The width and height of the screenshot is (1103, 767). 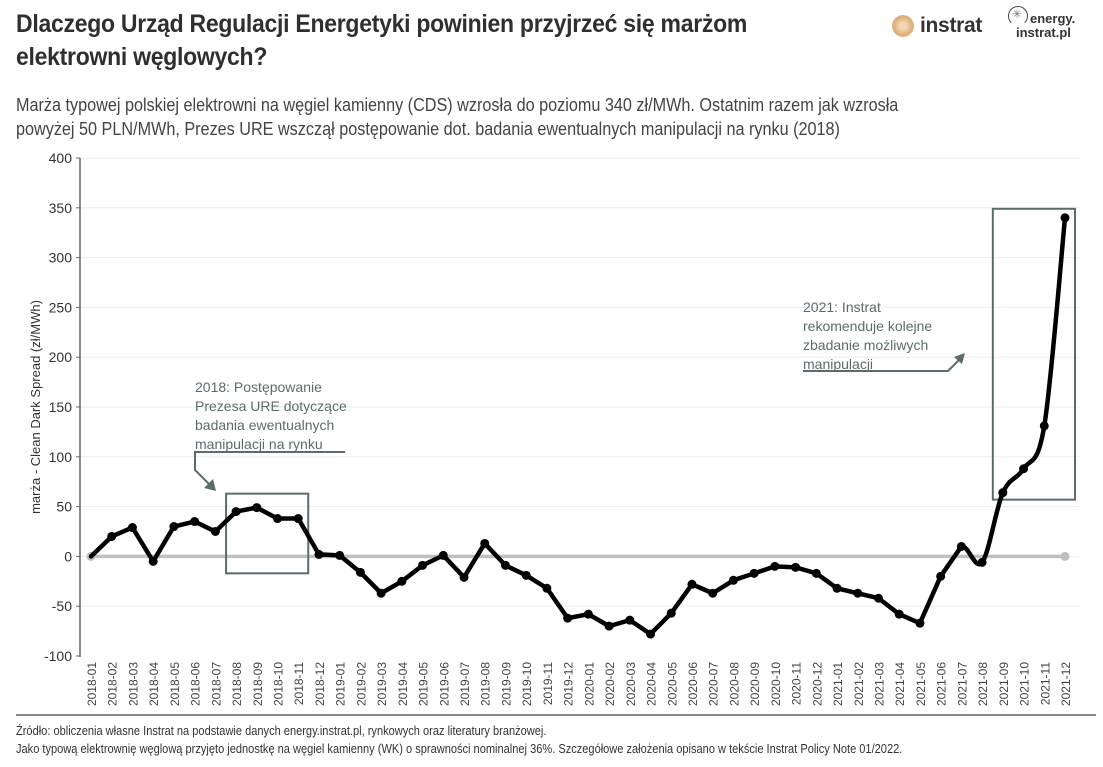 I want to click on instrat-flower-icon, so click(x=903, y=26).